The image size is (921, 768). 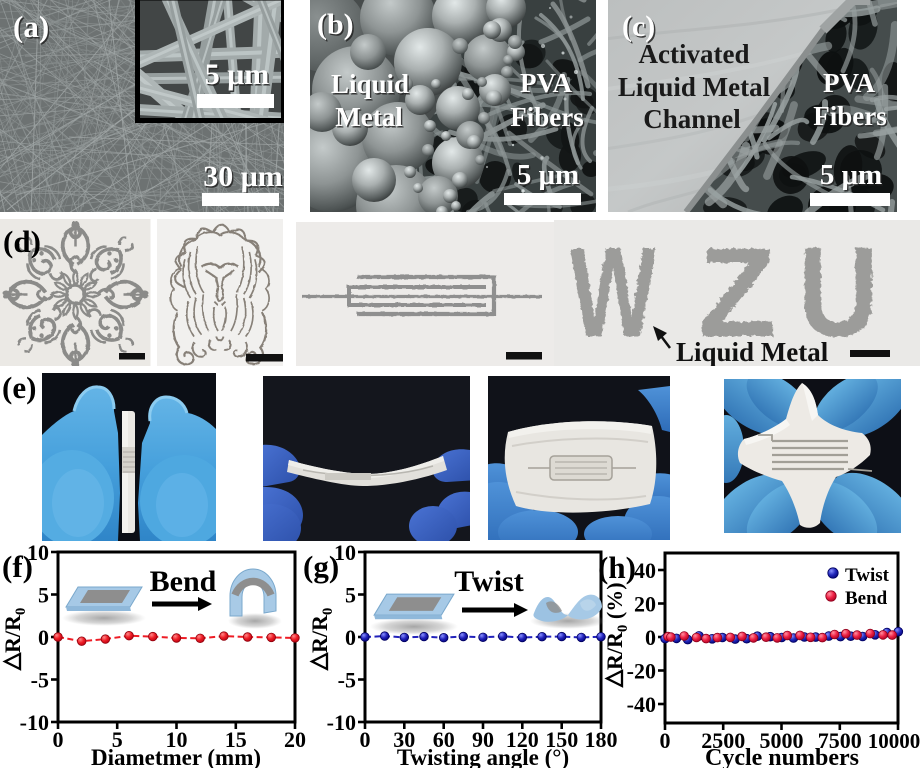 I want to click on svg-text: 60, so click(x=444, y=739).